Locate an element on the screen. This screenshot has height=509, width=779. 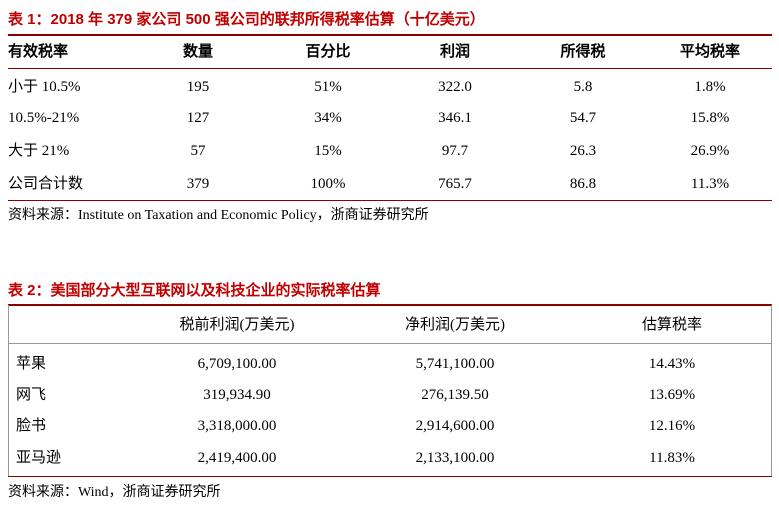
cell: 脸书 is located at coordinates (31, 426).